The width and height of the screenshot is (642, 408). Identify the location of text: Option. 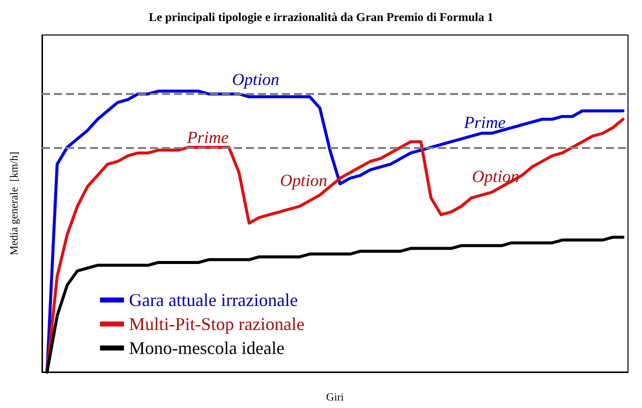
(256, 79).